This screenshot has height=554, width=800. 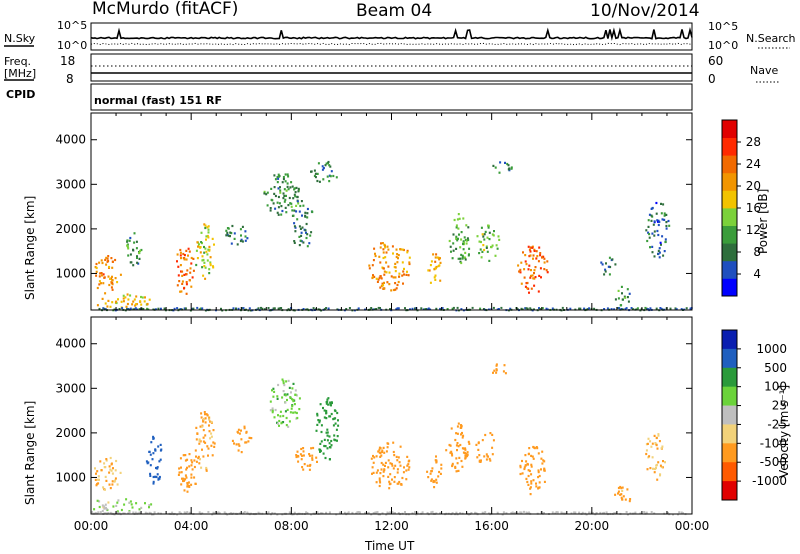 What do you see at coordinates (70, 344) in the screenshot?
I see `y-tick-label: 4000` at bounding box center [70, 344].